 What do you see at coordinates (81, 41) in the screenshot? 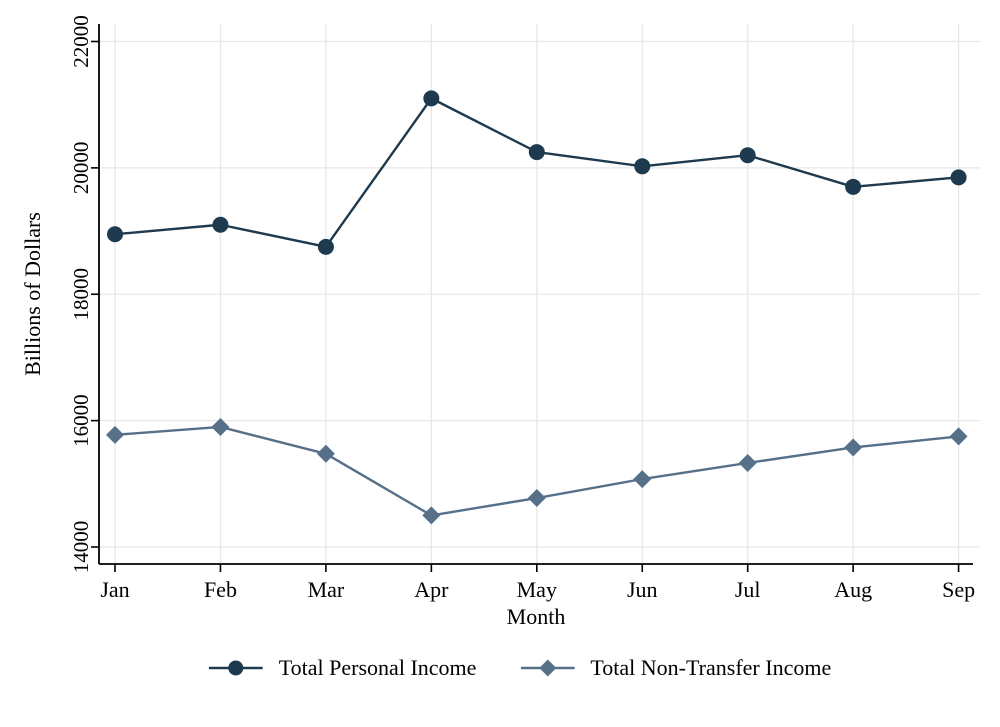
I see `y-tick-label: 22000` at bounding box center [81, 41].